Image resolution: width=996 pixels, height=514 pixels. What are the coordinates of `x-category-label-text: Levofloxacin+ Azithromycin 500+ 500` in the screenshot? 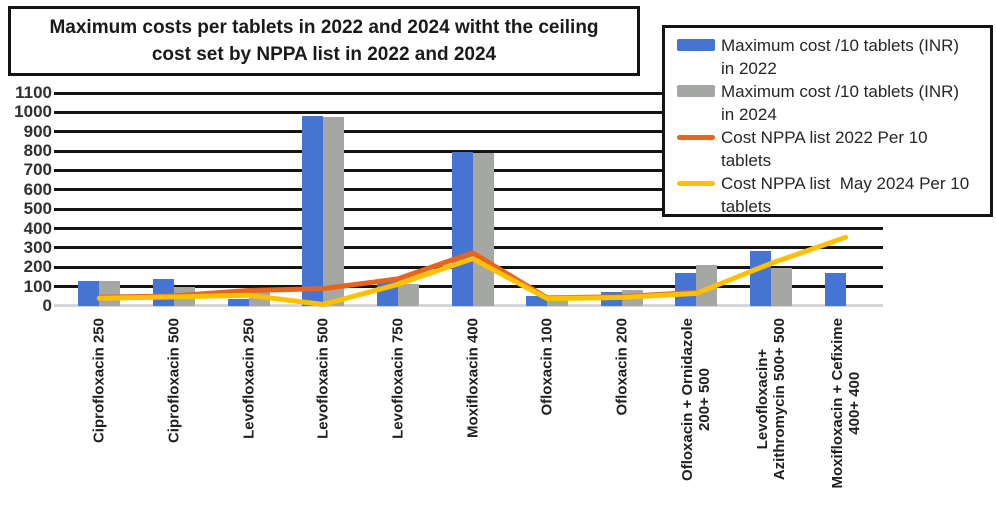 It's located at (771, 399).